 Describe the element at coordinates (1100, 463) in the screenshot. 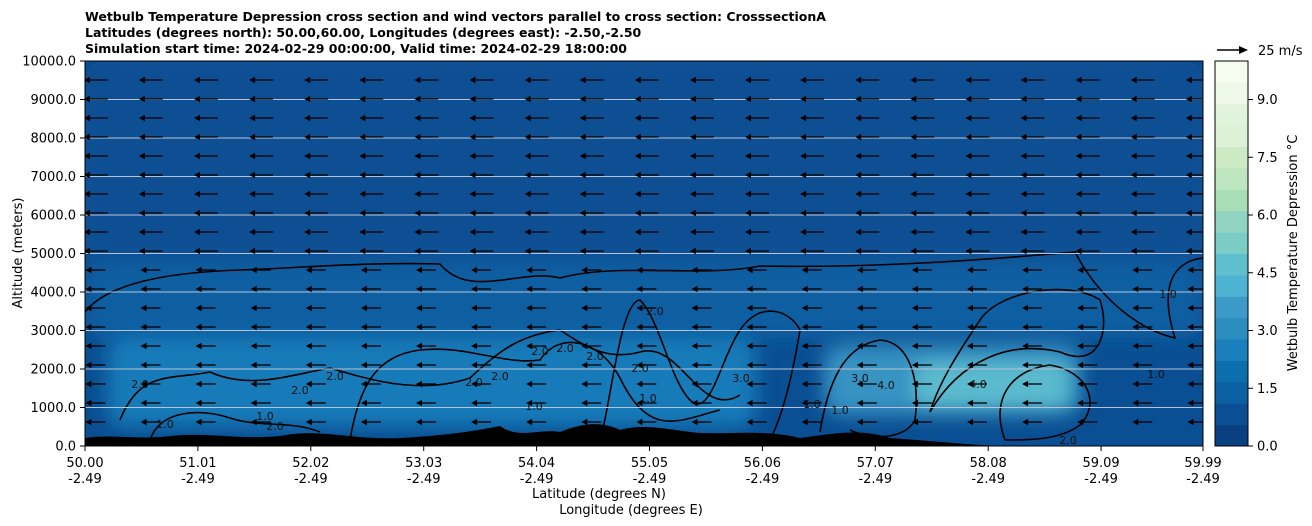

I see `x-tick-label-lat: 59.09` at that location.